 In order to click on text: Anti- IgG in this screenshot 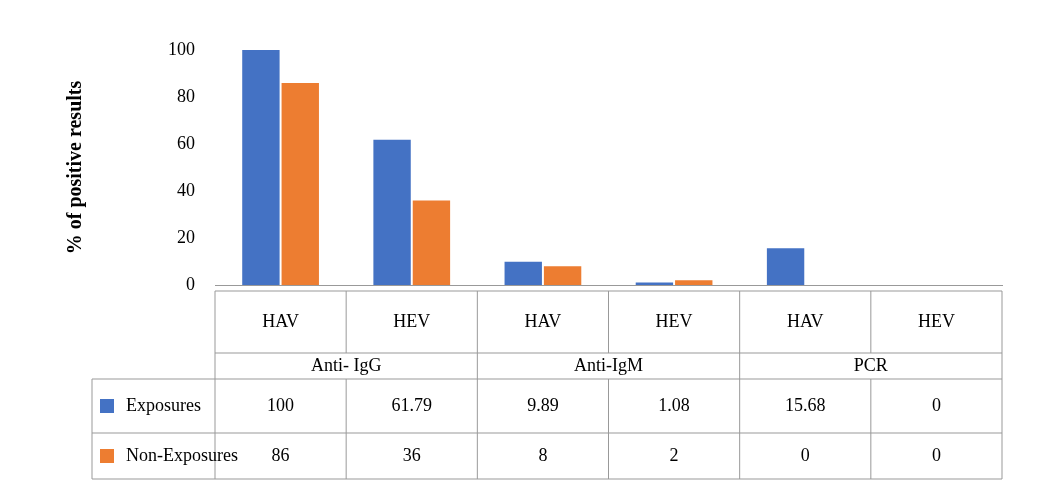, I will do `click(346, 364)`.